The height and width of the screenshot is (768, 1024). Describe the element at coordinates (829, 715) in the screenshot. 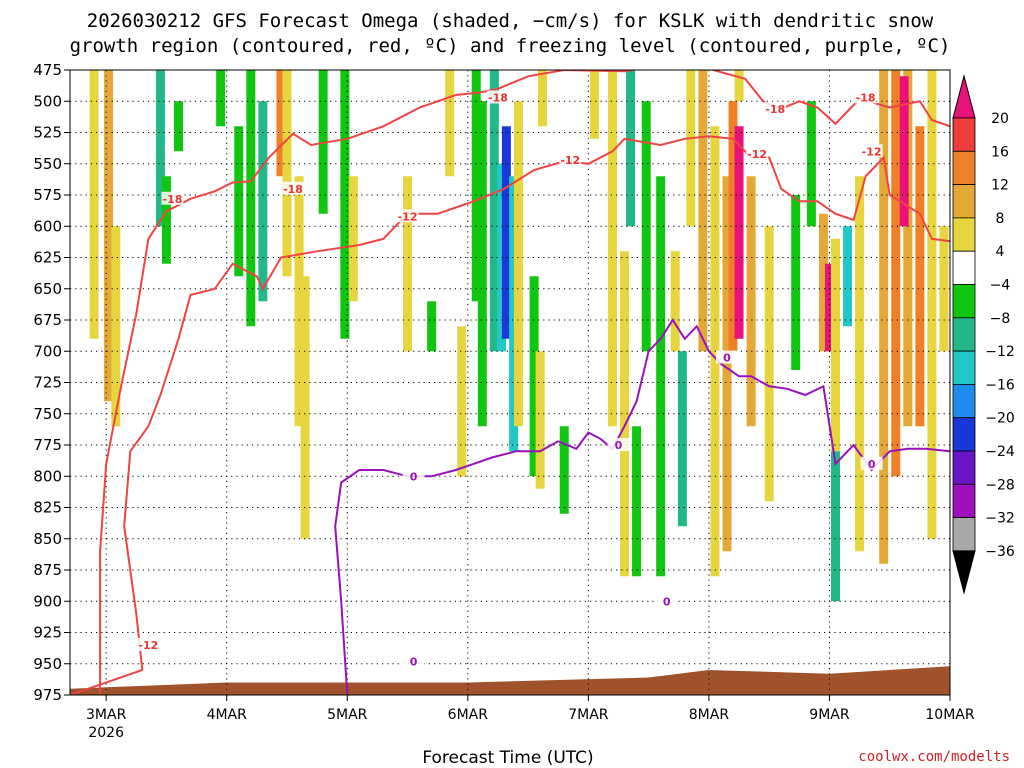

I see `x-tick-label-9MAR: 9MAR` at that location.